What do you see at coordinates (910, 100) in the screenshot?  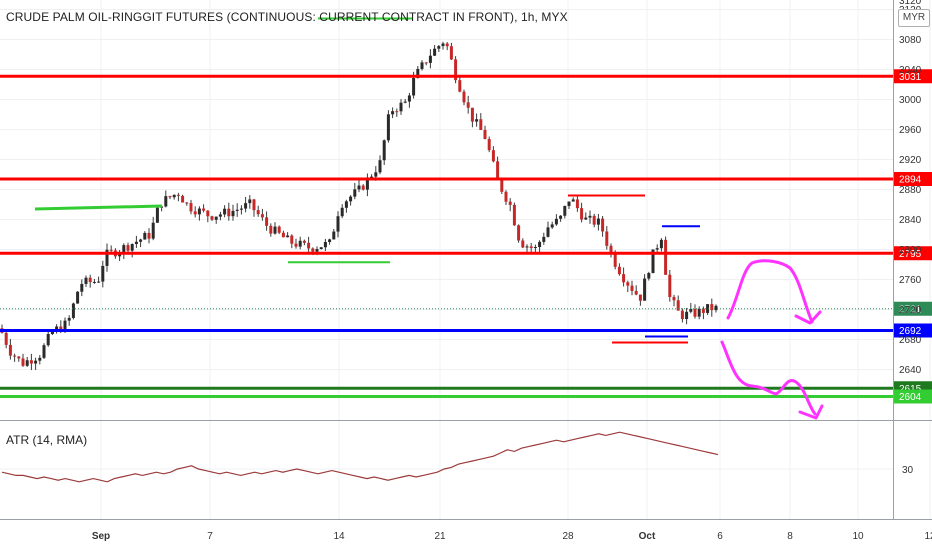 I see `price-tick-label: 3000` at bounding box center [910, 100].